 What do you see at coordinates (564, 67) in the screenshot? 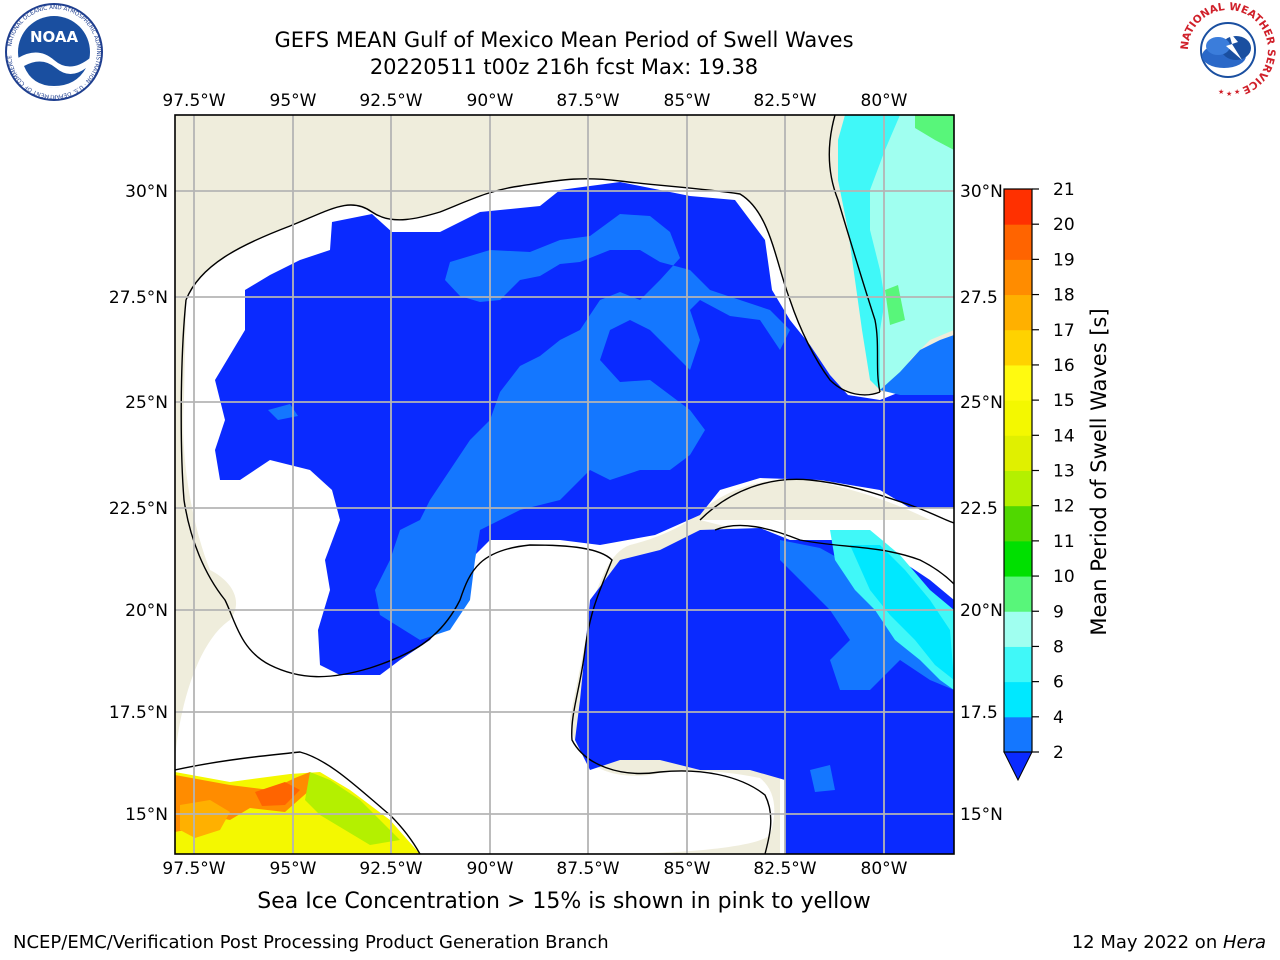
I see `map-subtitle: 20220511 t00z 216h fcst Max: 19.38` at bounding box center [564, 67].